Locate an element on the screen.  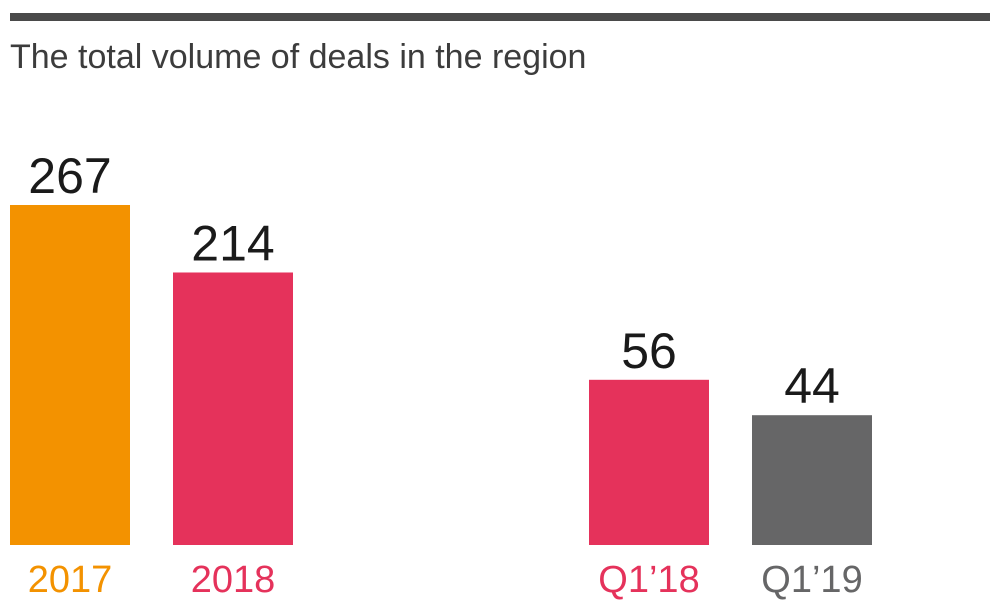
value-label-q1-19: 44 is located at coordinates (812, 386).